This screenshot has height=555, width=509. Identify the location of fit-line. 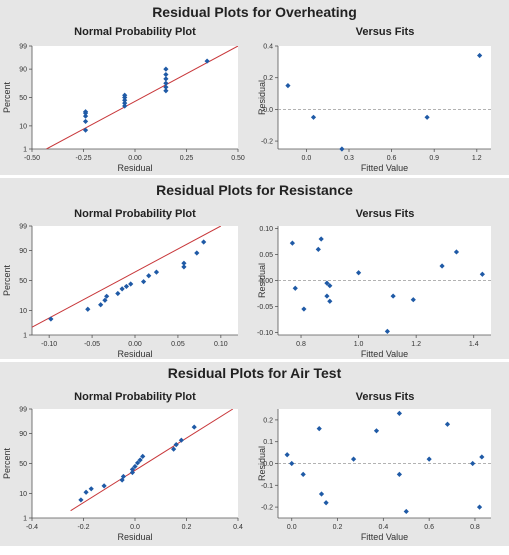
(127, 277).